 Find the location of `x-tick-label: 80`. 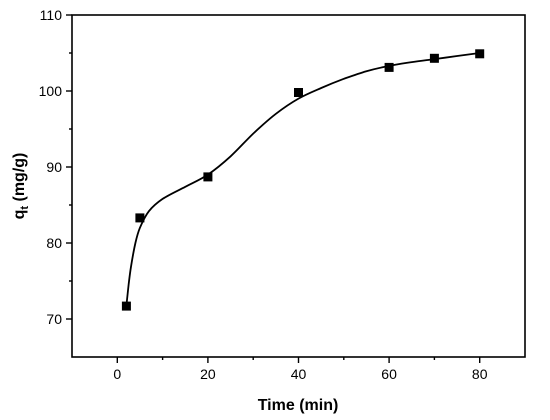

x-tick-label: 80 is located at coordinates (480, 374).